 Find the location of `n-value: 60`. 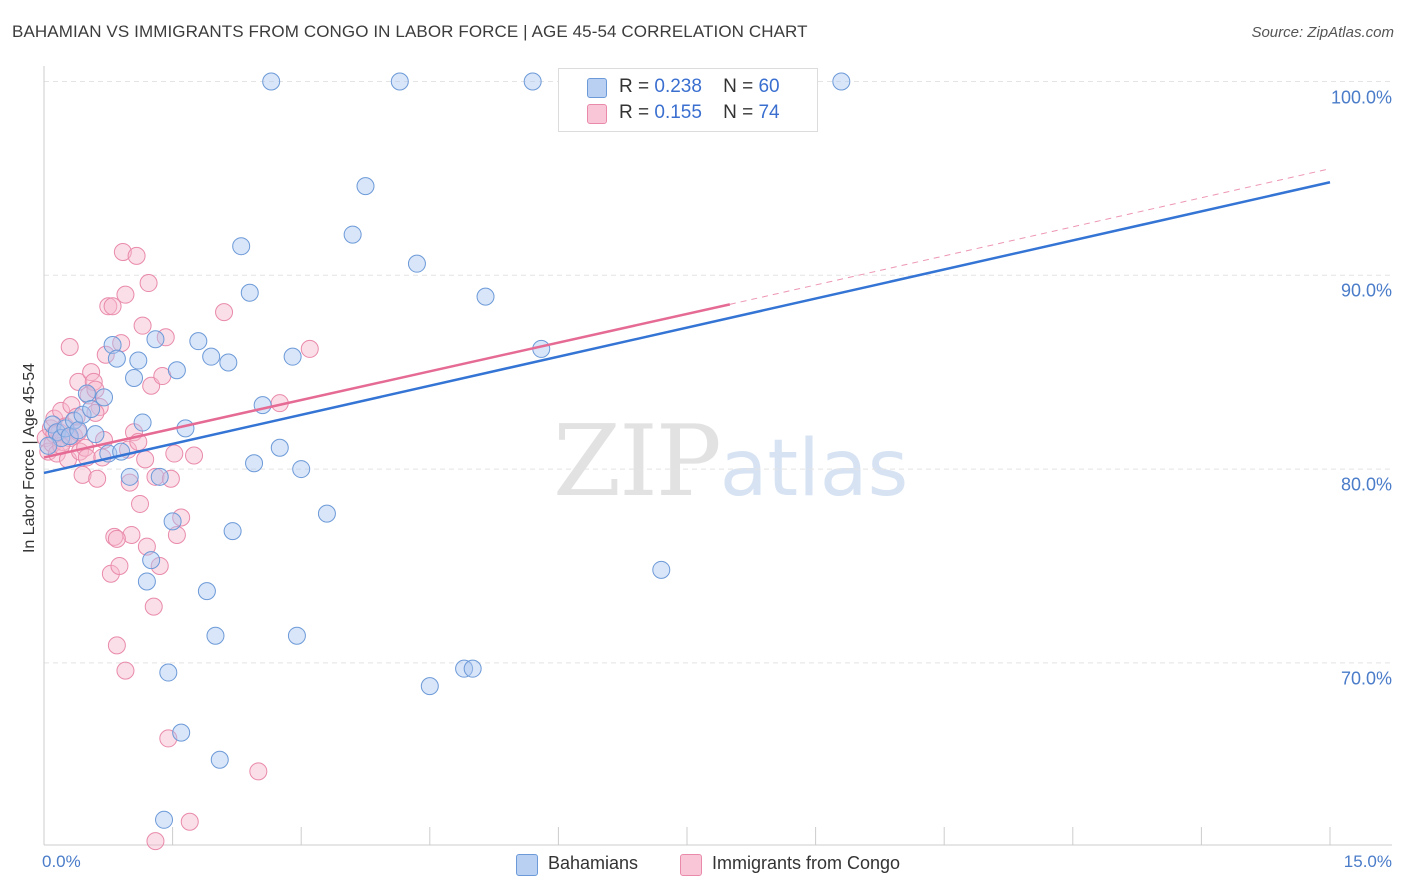

n-value: 60 is located at coordinates (769, 86).